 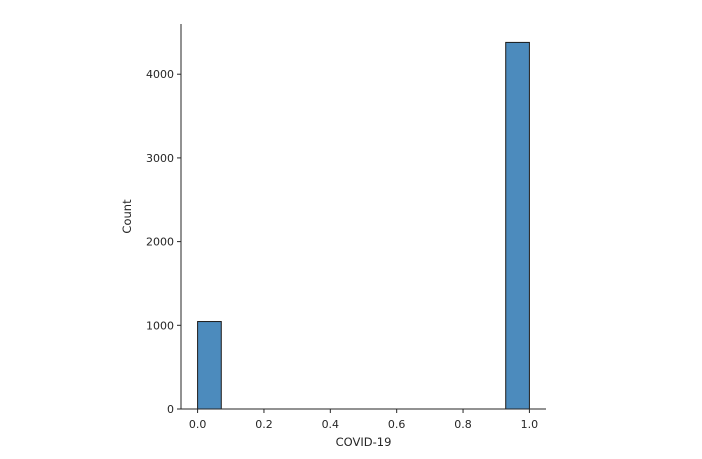 I want to click on y-tick-label: 1000, so click(x=160, y=325).